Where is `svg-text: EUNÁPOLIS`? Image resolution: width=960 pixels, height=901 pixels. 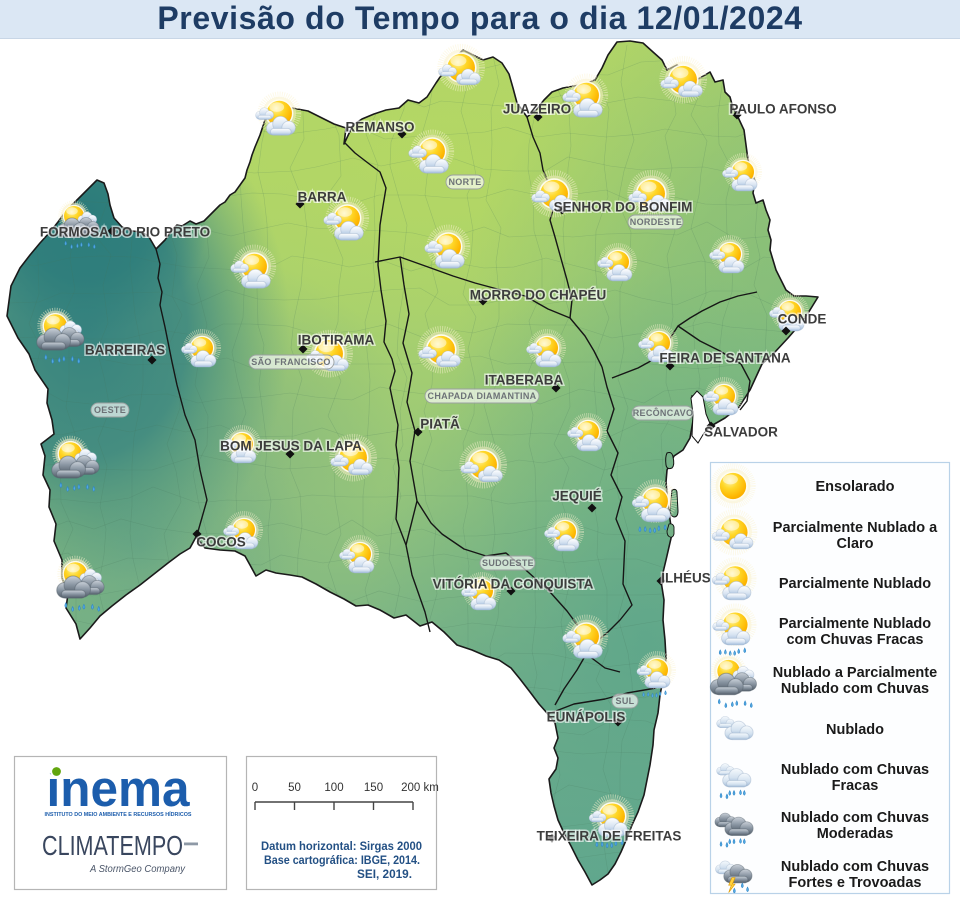 svg-text: EUNÁPOLIS is located at coordinates (586, 717).